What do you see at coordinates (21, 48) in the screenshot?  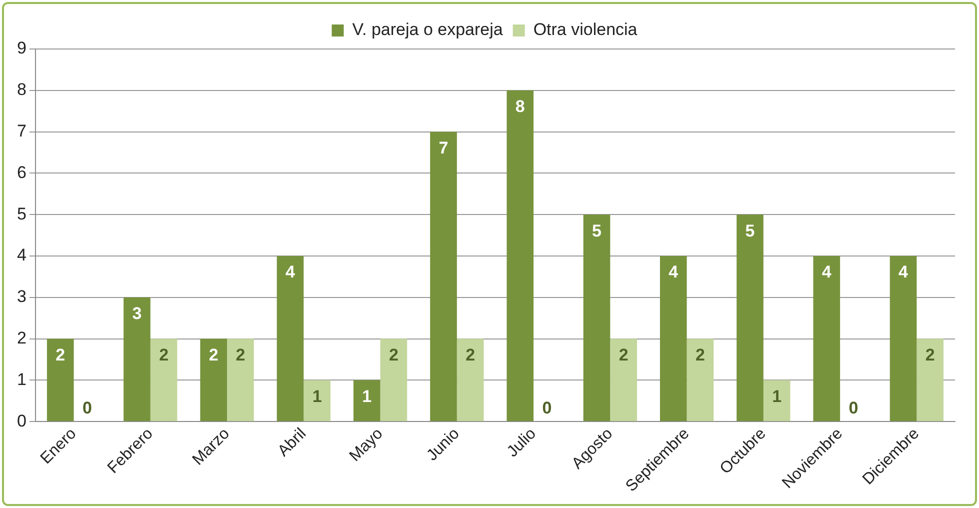 I see `y-tick-label: 9` at bounding box center [21, 48].